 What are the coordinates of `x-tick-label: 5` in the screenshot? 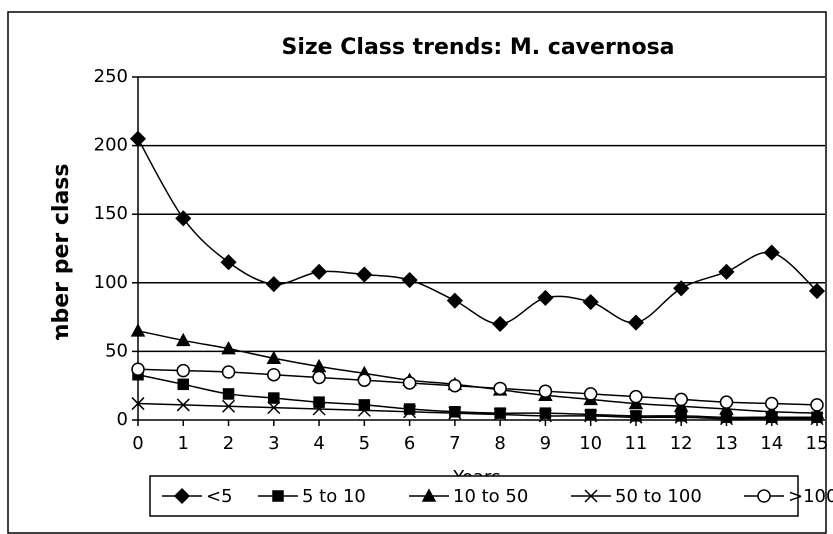 It's located at (364, 443).